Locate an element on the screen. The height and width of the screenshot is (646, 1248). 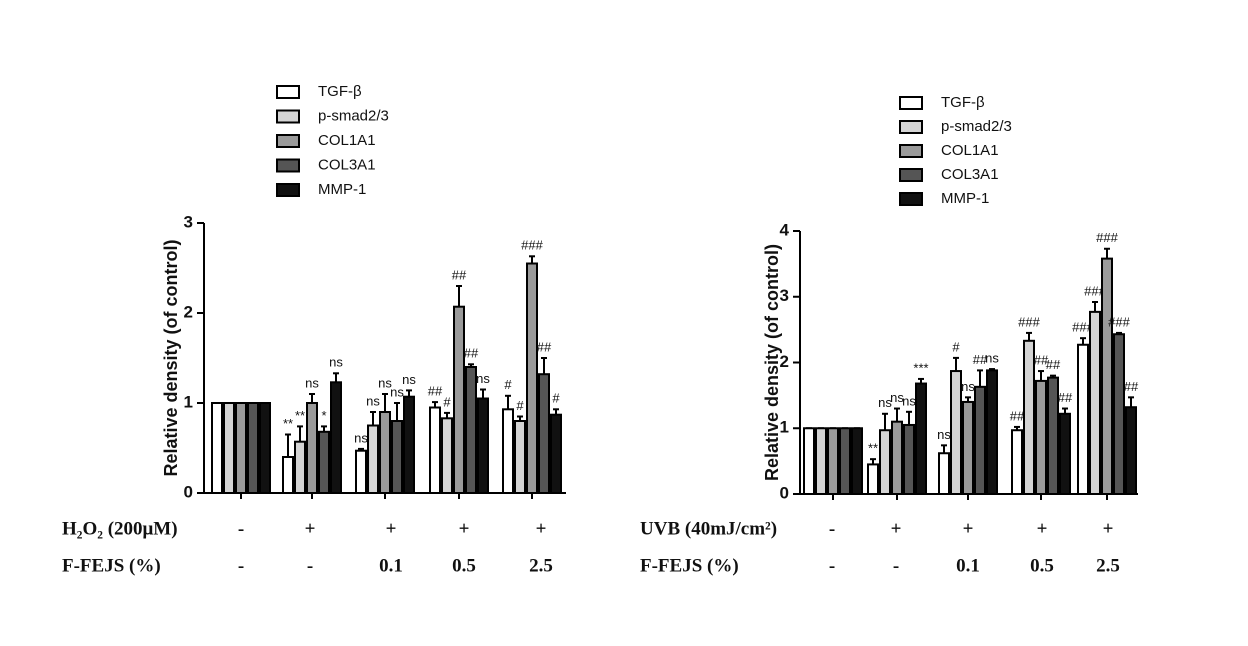
significance-label: *** is located at coordinates (920, 367).